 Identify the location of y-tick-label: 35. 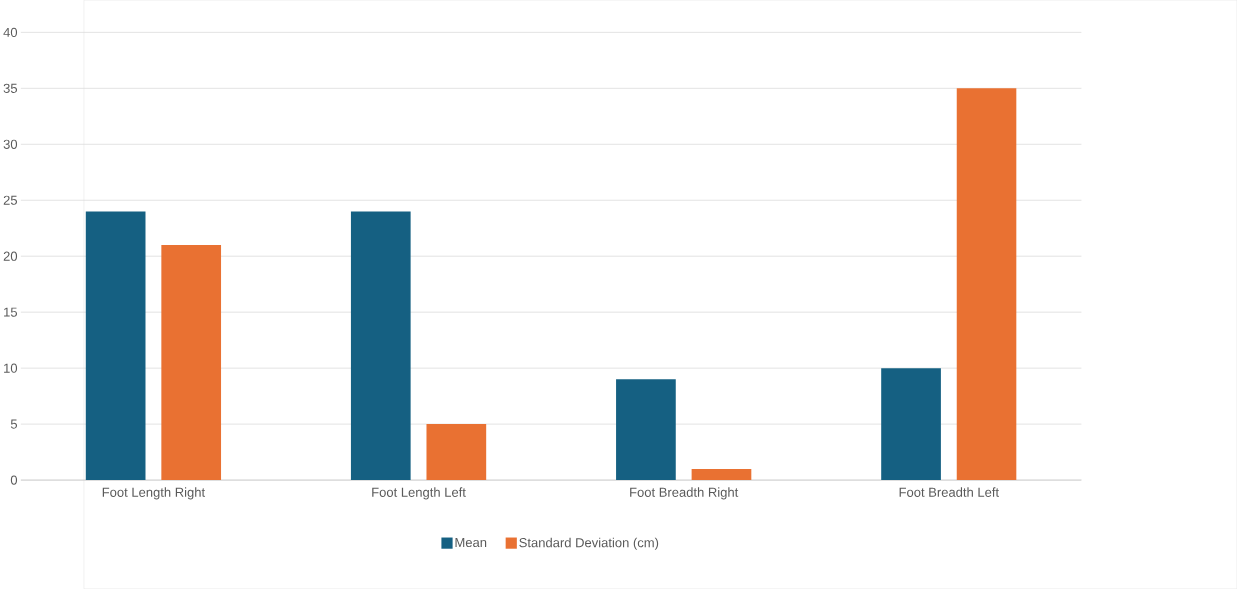
(10, 88).